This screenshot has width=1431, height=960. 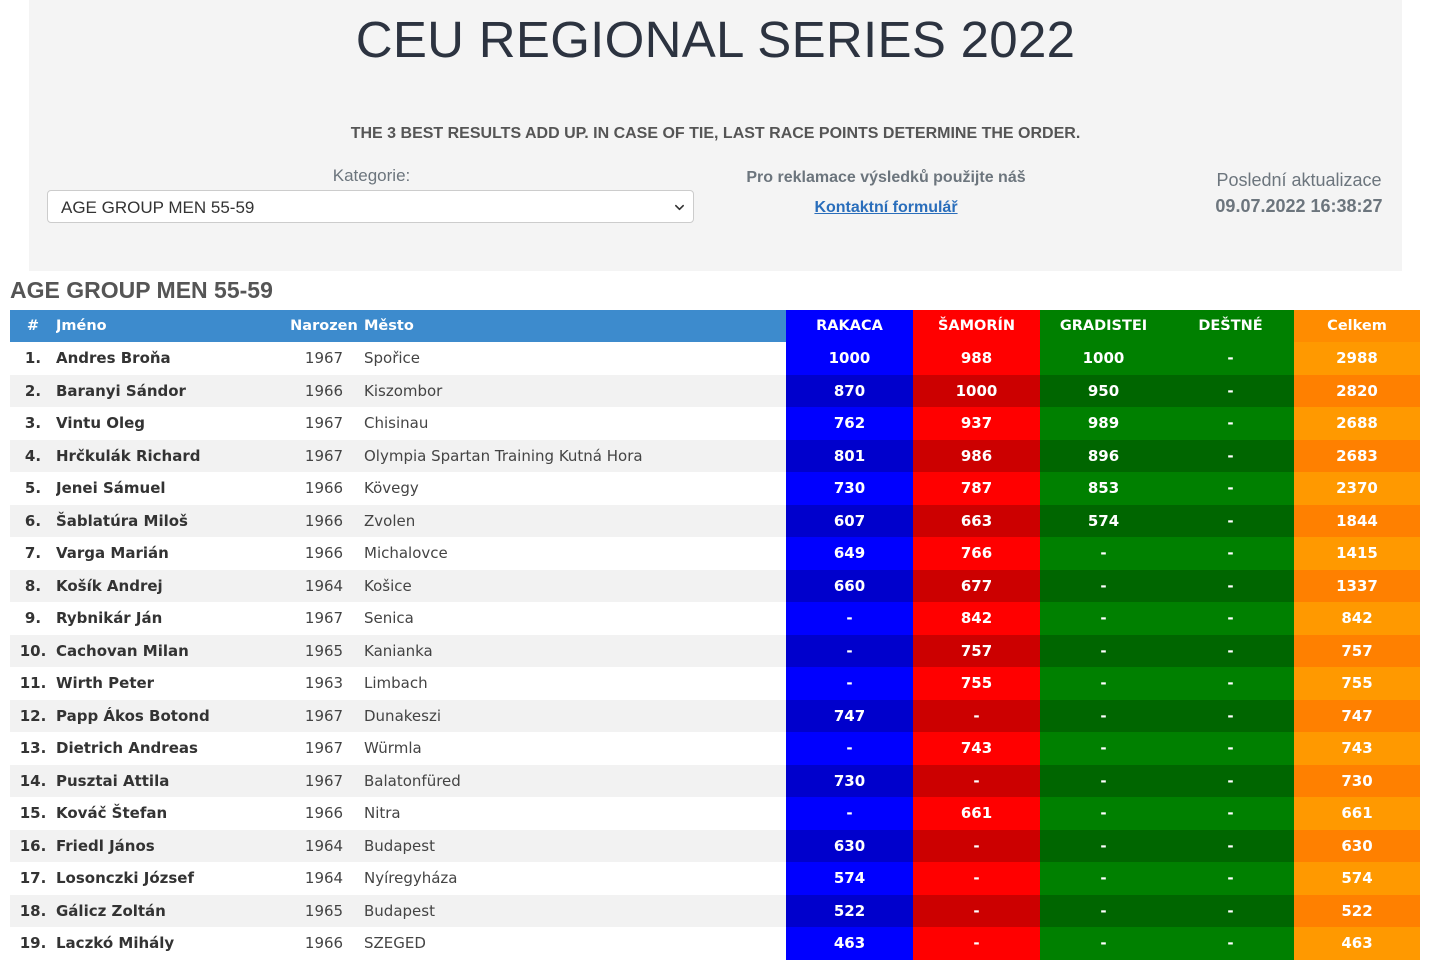 What do you see at coordinates (849, 715) in the screenshot?
I see `rakaca-points: 747` at bounding box center [849, 715].